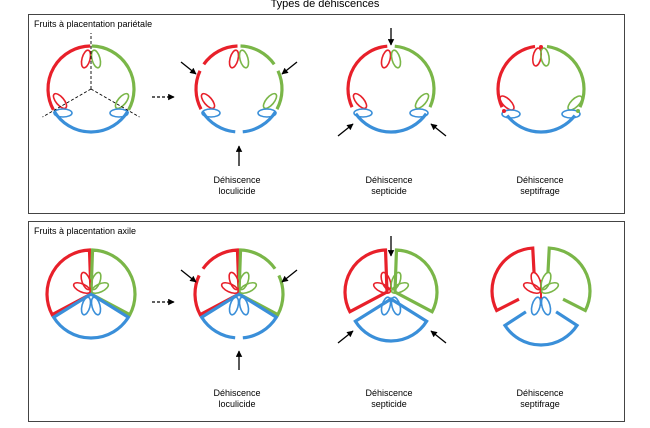 This screenshot has height=428, width=650. What do you see at coordinates (389, 398) in the screenshot?
I see `caption-axile-septicide: Déhiscence septicide` at bounding box center [389, 398].